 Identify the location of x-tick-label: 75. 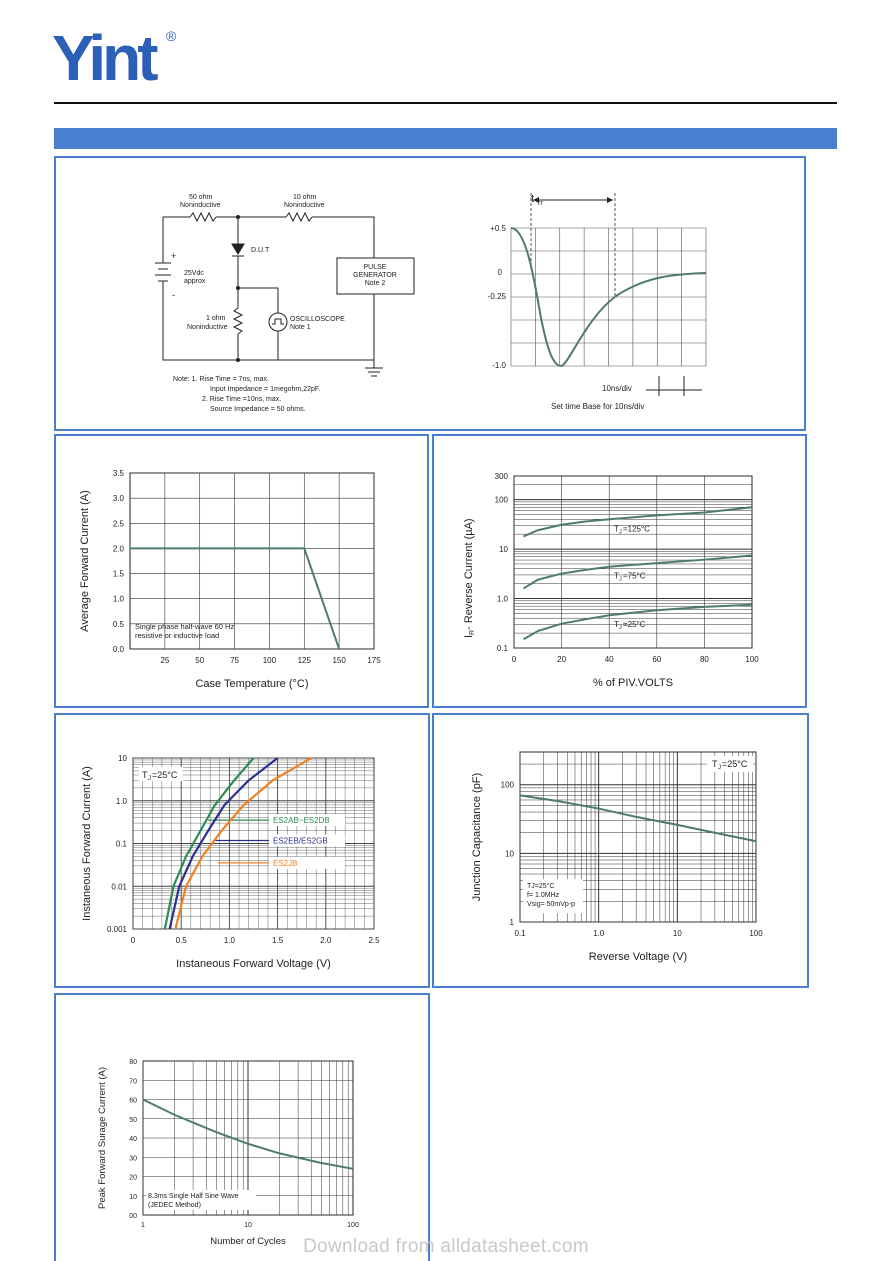
(234, 660).